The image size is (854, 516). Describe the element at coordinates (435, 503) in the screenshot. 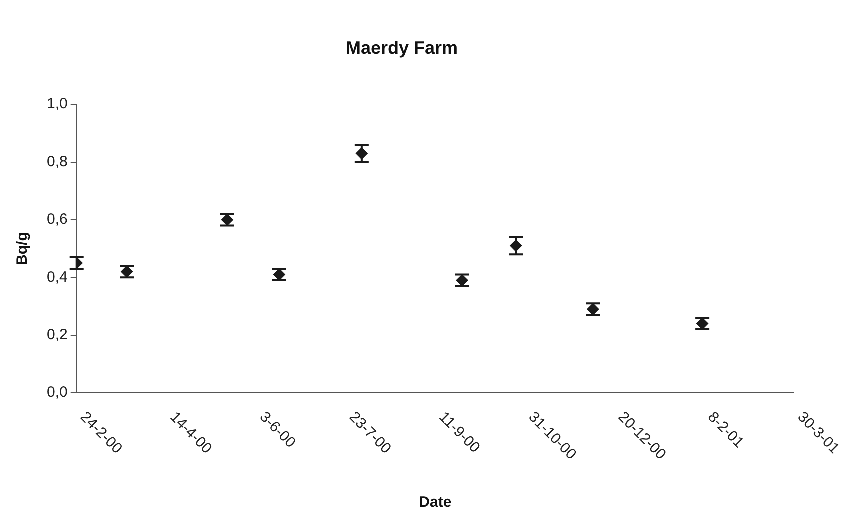

I see `x-axis-title: Date` at that location.